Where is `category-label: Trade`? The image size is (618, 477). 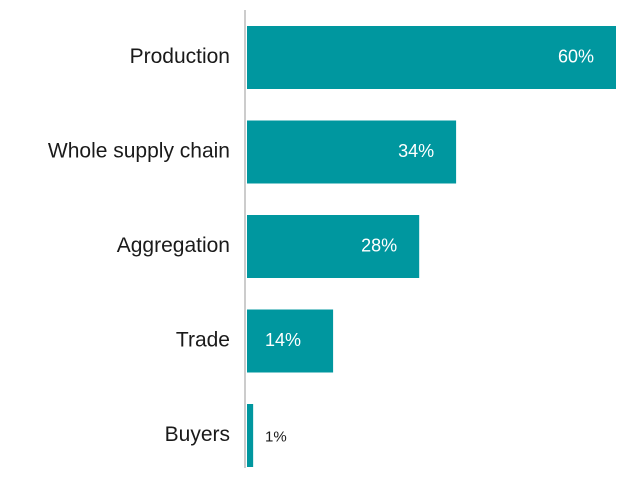 category-label: Trade is located at coordinates (203, 340).